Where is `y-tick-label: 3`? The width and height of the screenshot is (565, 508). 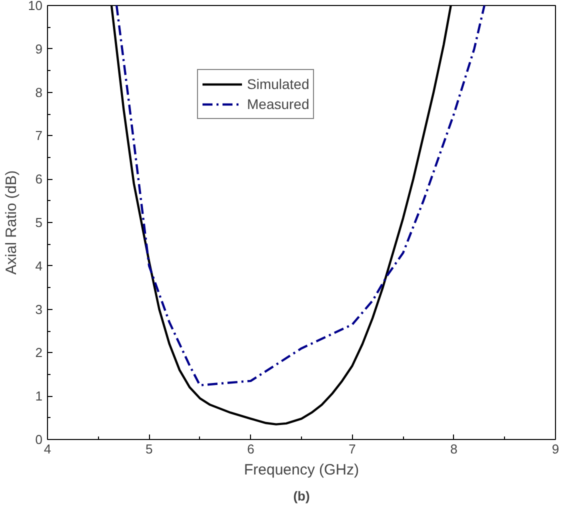
y-tick-label: 3 is located at coordinates (39, 309).